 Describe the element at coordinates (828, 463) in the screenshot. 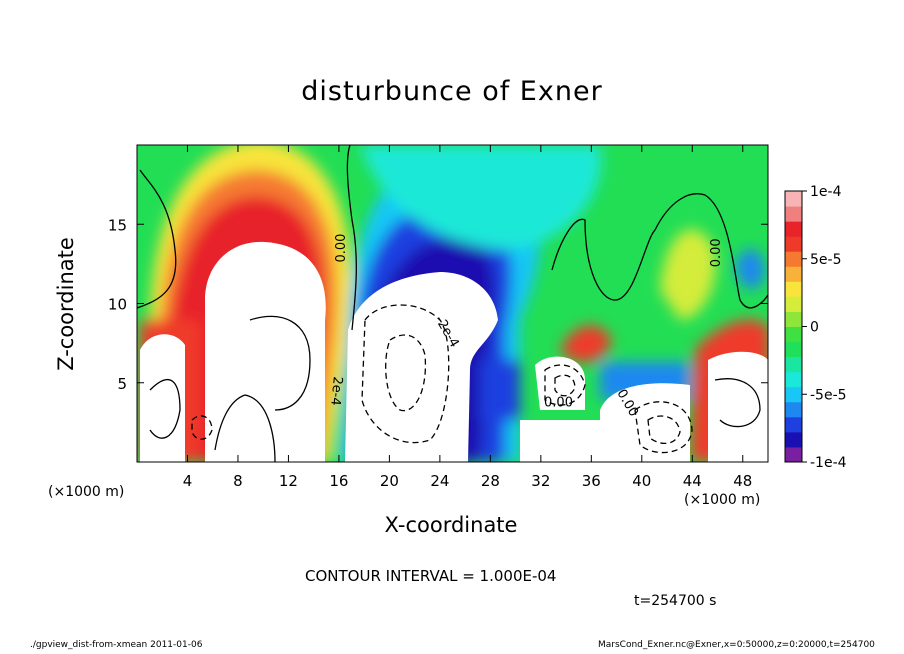

I see `colorbar-tick-label: -1e-4` at that location.